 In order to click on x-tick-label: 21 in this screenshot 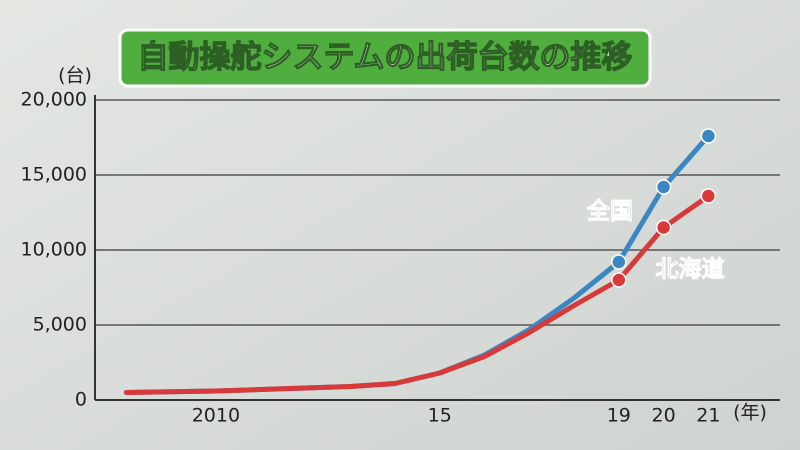, I will do `click(708, 416)`.